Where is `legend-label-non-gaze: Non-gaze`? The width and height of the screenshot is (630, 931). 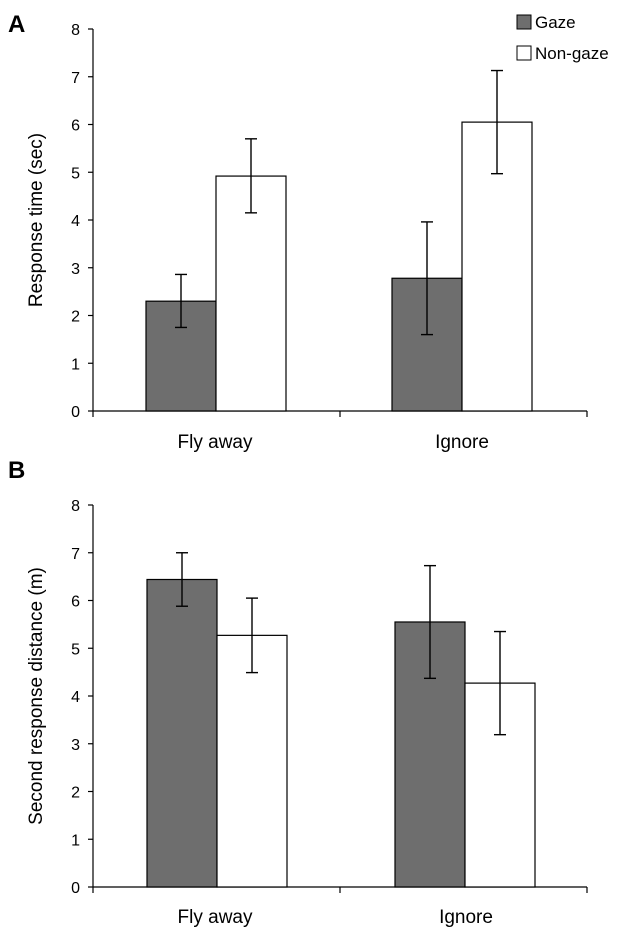
legend-label-non-gaze: Non-gaze is located at coordinates (572, 53).